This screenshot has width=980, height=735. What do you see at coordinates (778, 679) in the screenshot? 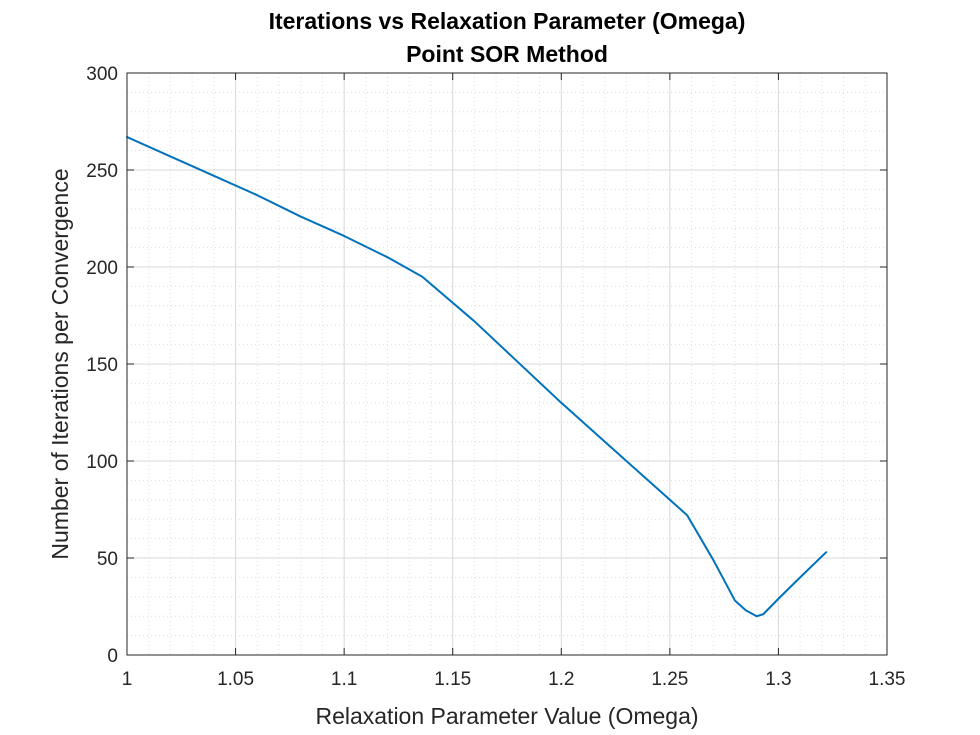
I see `x-tick-label: 1.3` at bounding box center [778, 679].